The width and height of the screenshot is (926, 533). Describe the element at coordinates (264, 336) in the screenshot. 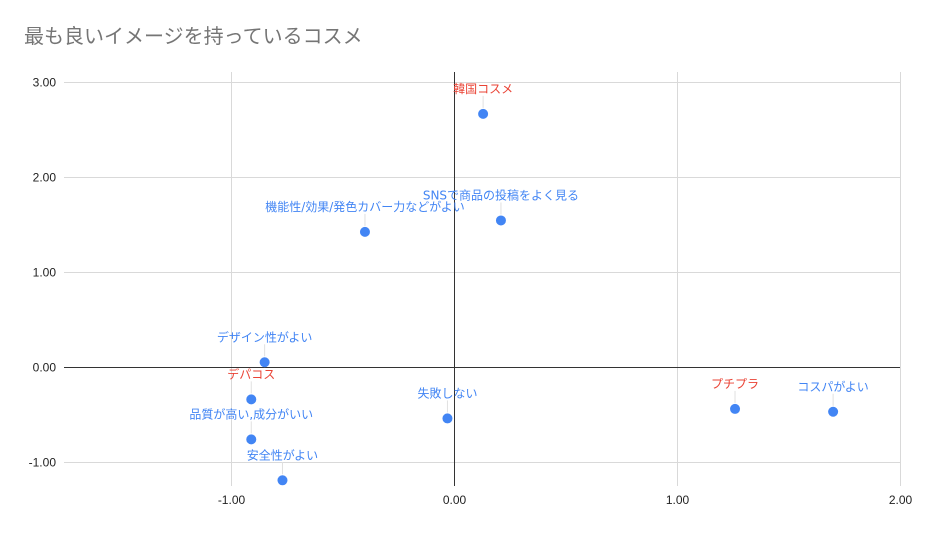

I see `point-label: デザイン性がよい` at that location.